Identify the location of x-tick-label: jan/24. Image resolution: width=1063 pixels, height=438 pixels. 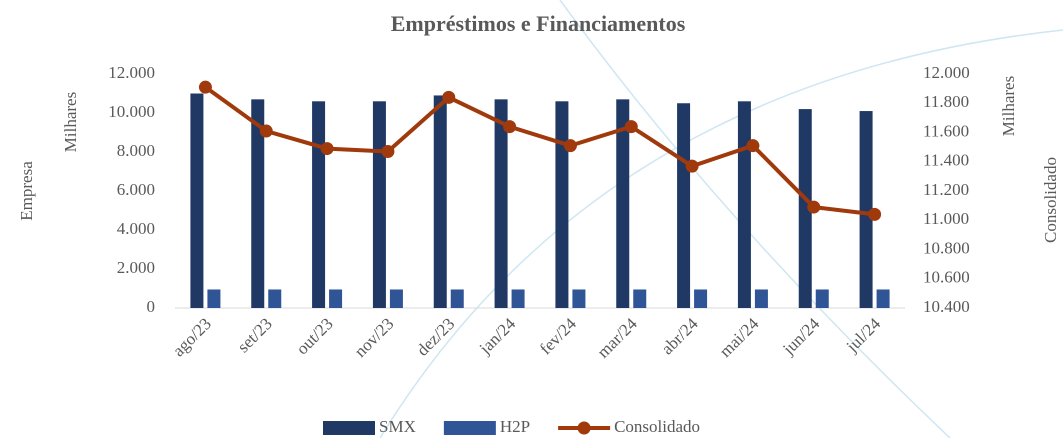
(497, 336).